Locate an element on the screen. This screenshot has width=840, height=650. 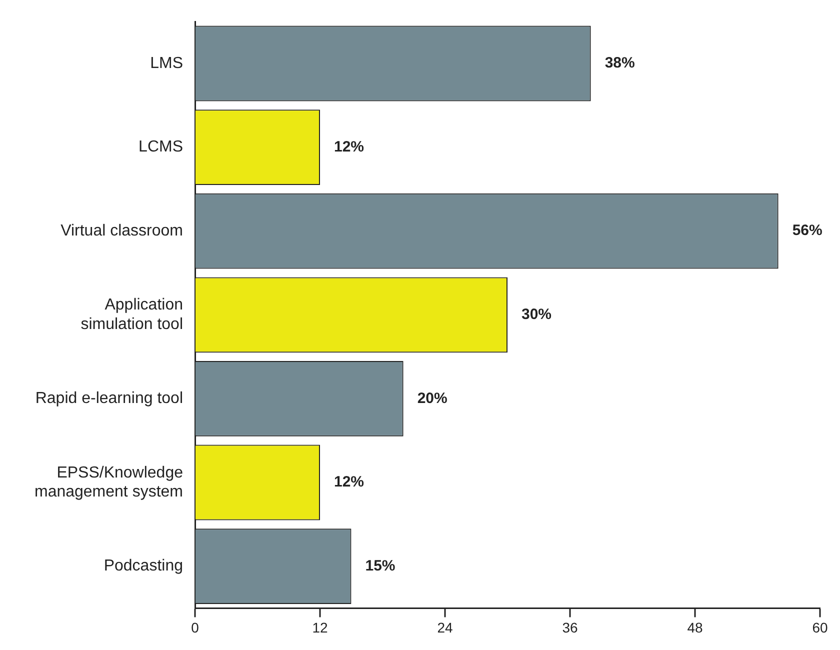
x-tick-label: 60 is located at coordinates (820, 627).